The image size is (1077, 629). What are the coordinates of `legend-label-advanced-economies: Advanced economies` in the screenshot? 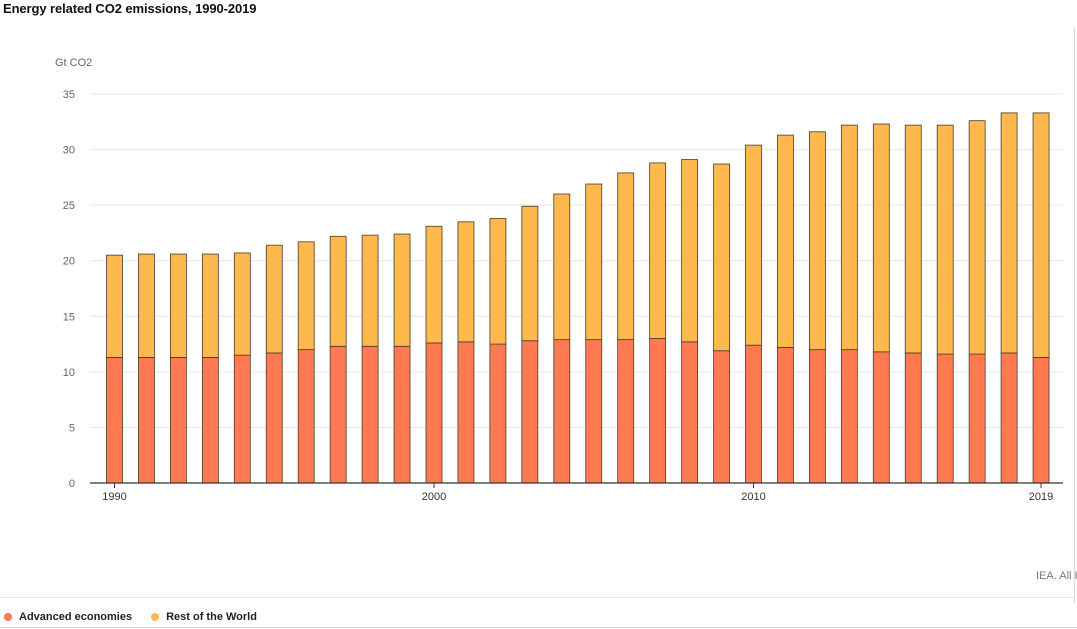 It's located at (76, 617).